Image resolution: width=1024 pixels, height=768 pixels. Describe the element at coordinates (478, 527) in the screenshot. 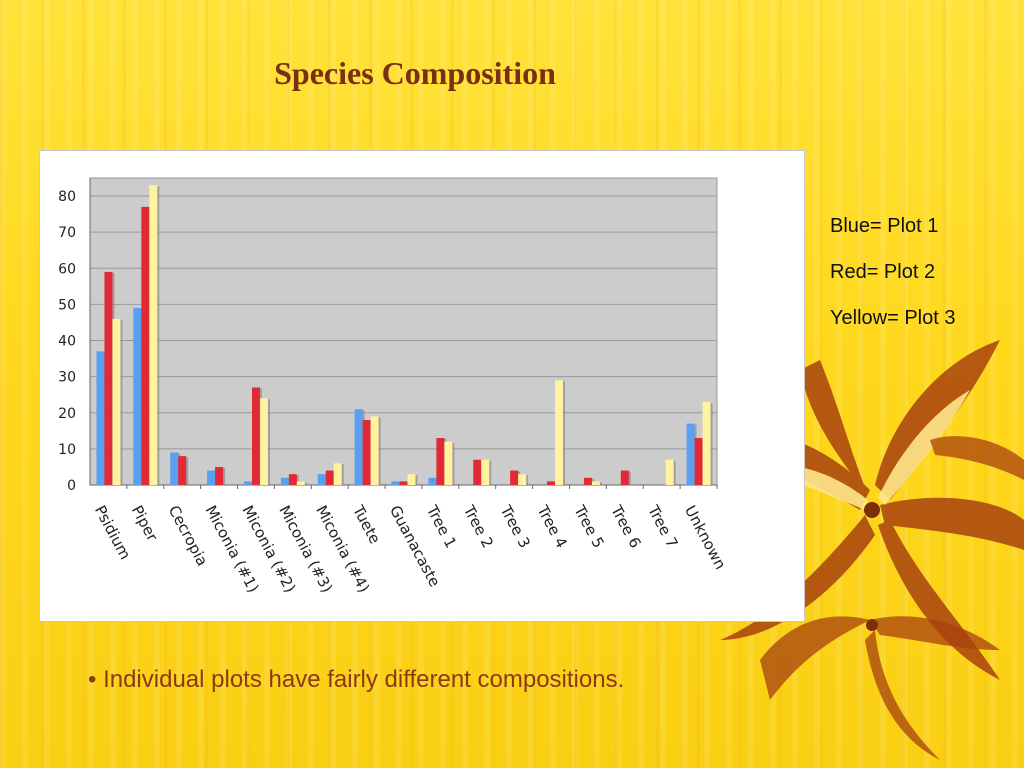

I see `x-tick-label: Tree 2` at that location.